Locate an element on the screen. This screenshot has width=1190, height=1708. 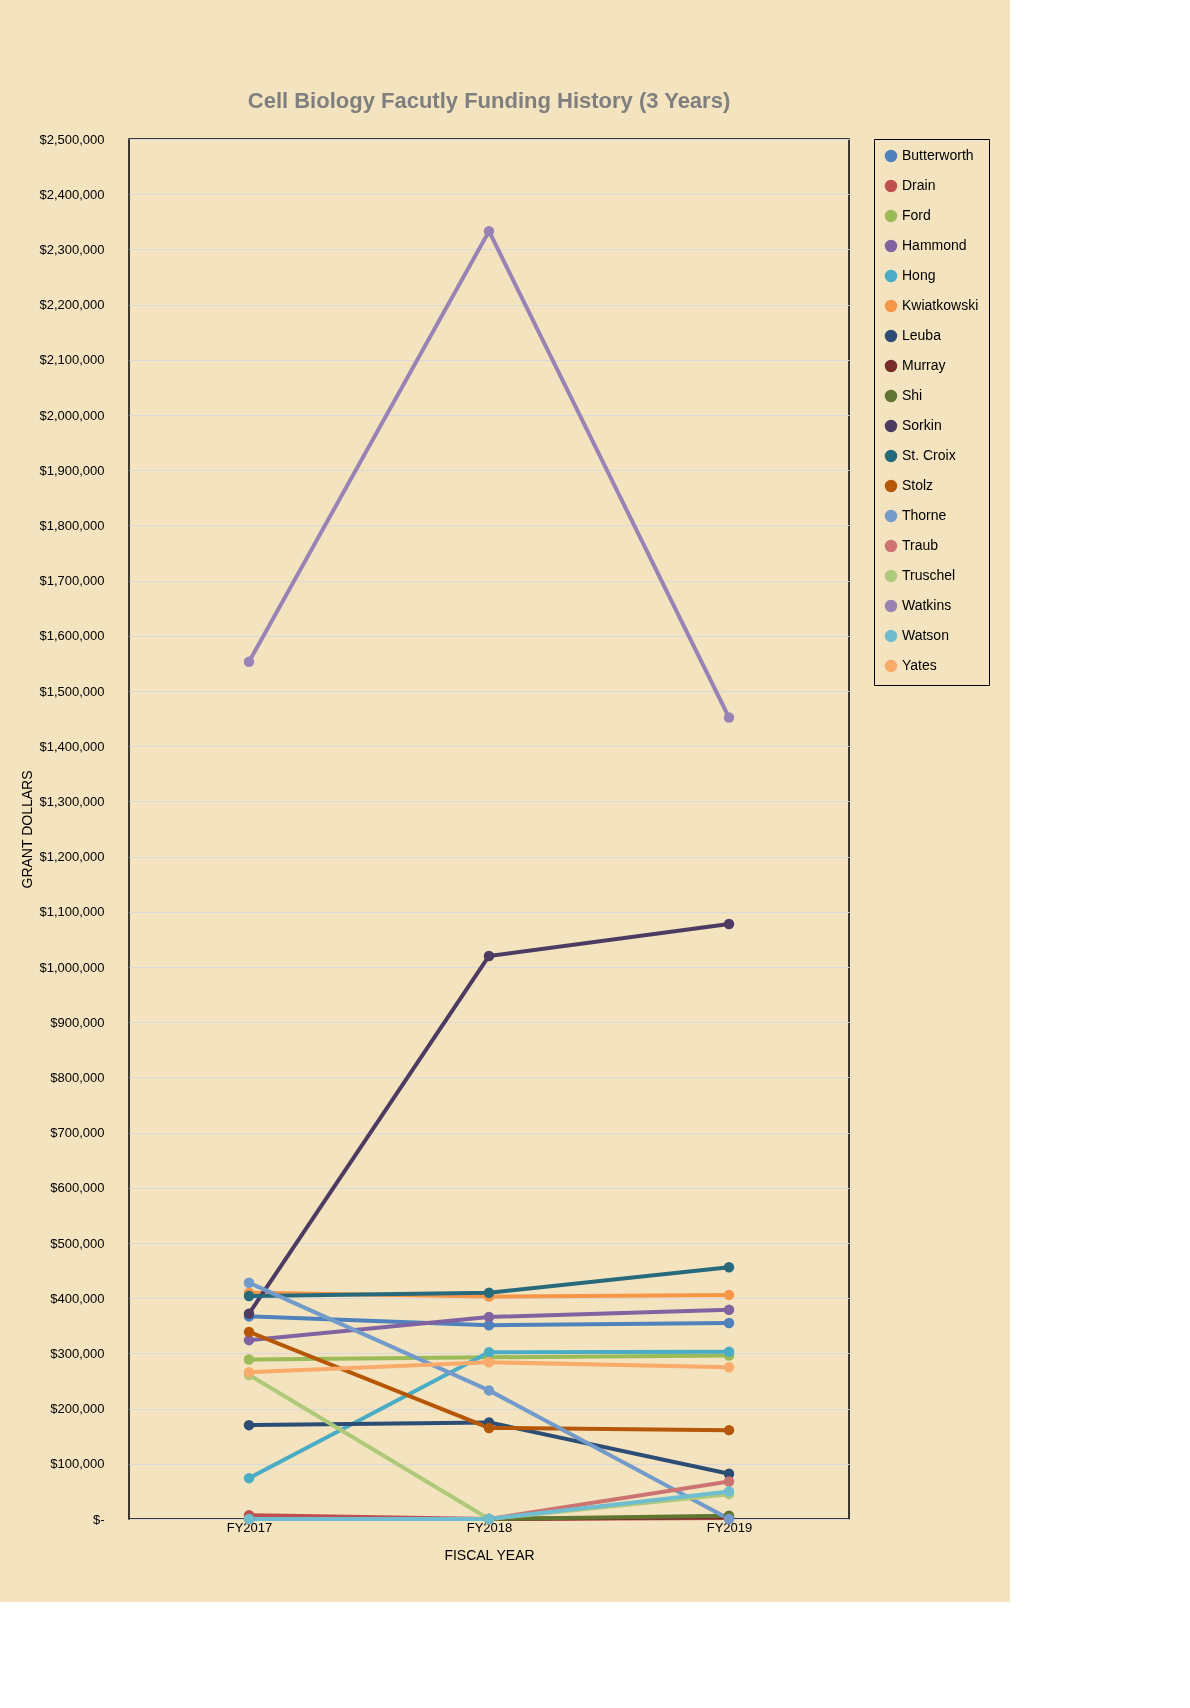
y-tick-label: $- is located at coordinates (98, 1519).